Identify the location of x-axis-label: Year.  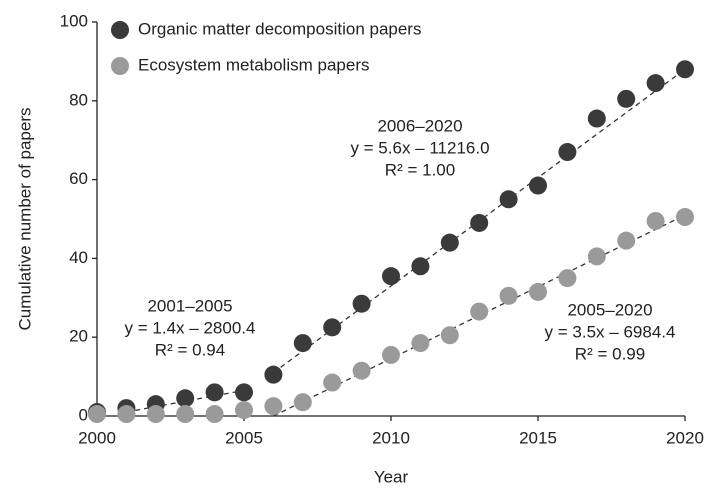
(391, 476).